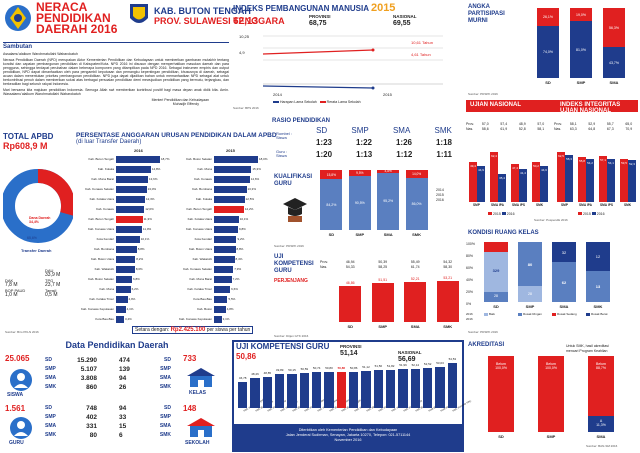 This screenshot has width=640, height=453. What do you see at coordinates (48, 360) in the screenshot?
I see `siswa-level: SD` at bounding box center [48, 360].